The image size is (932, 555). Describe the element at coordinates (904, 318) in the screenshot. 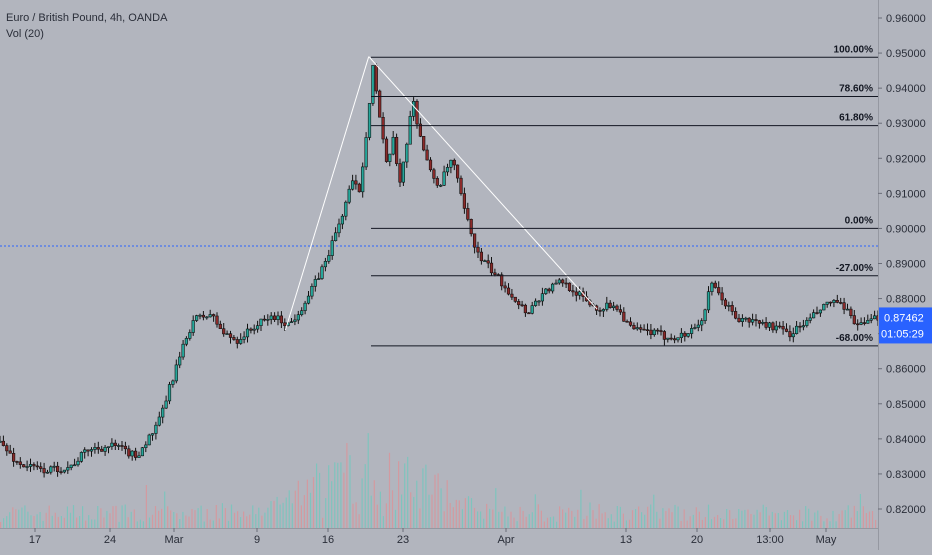

I see `current-price-label: 0.87462` at that location.